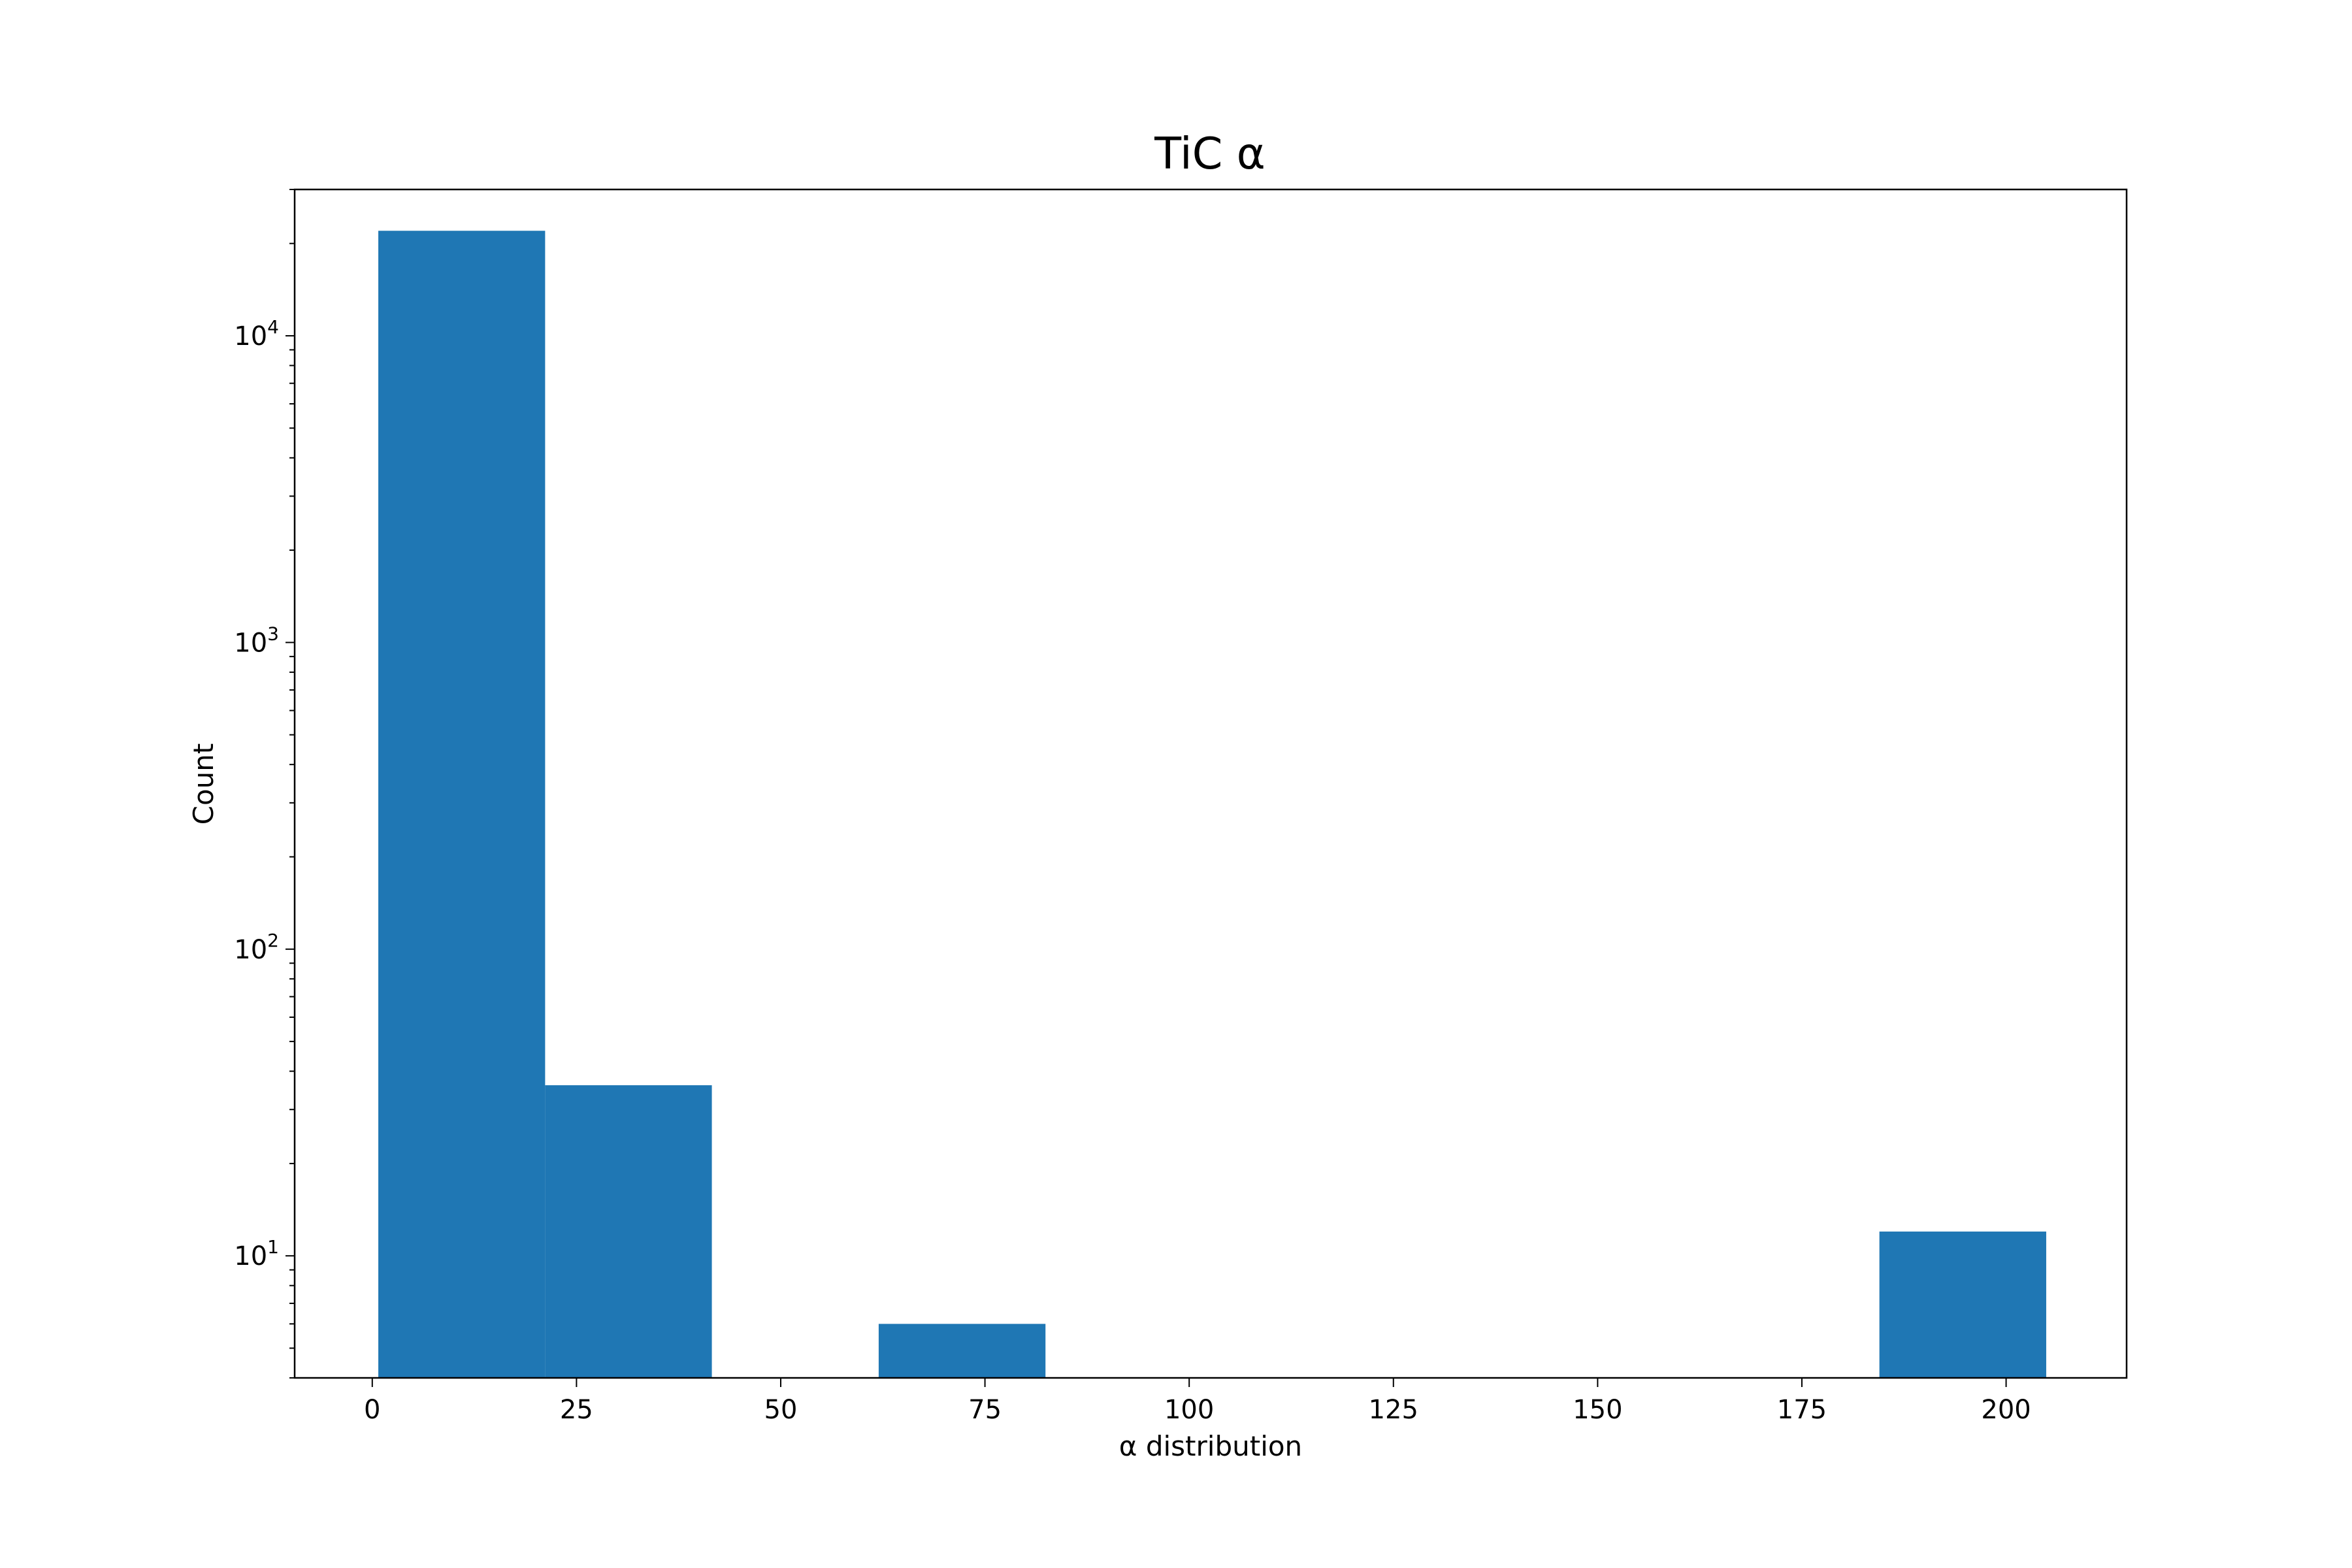  Describe the element at coordinates (256, 947) in the screenshot. I see `y-tick-label-1: 10²` at that location.